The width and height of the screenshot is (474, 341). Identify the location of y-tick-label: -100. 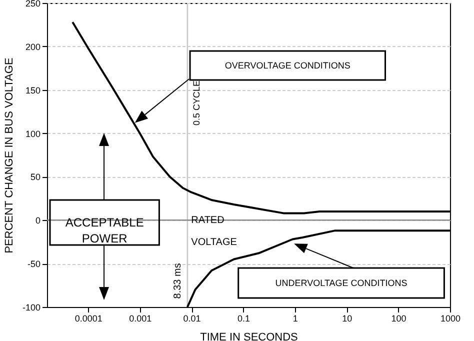
(31, 307).